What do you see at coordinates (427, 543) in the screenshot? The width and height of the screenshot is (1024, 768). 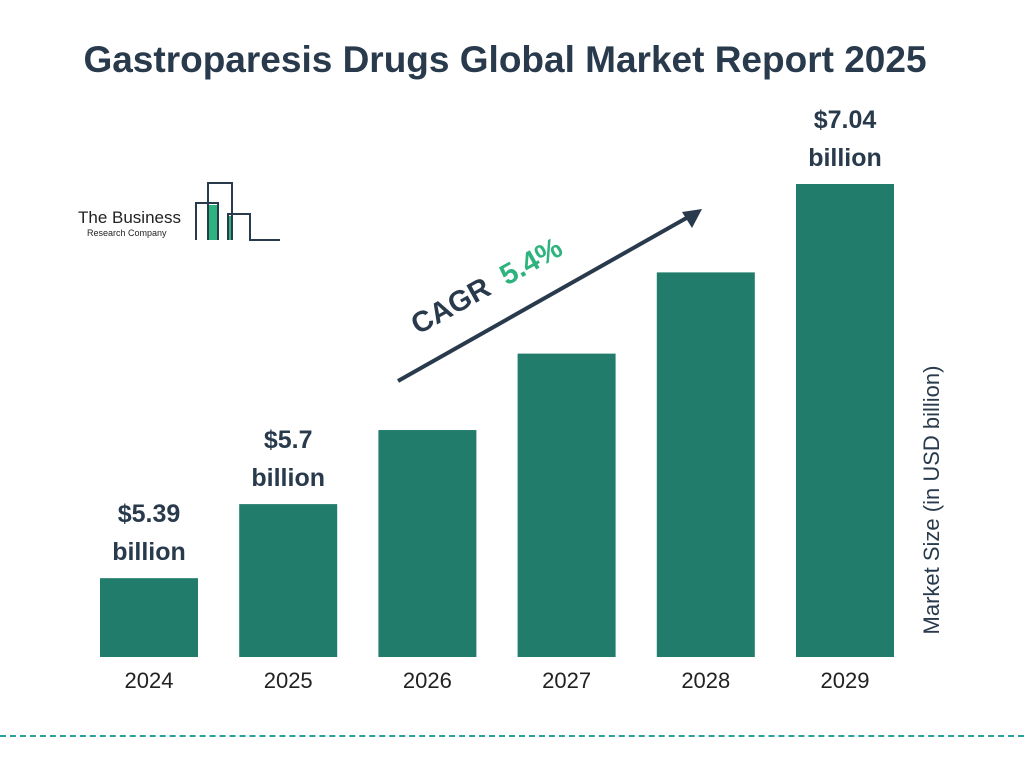 I see `bar-2026` at bounding box center [427, 543].